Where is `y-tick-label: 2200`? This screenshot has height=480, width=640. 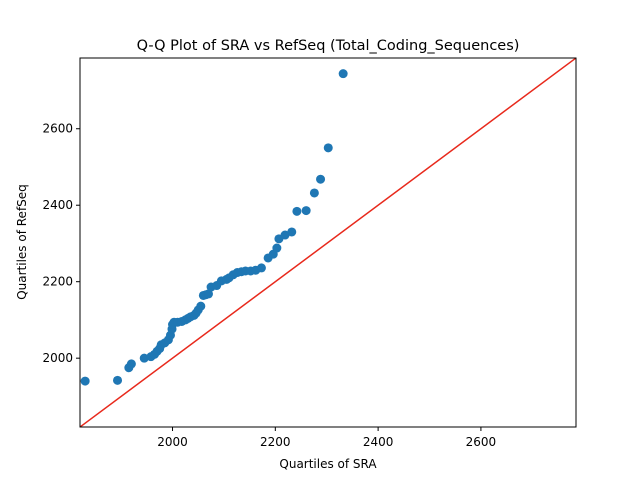 y-tick-label: 2200 is located at coordinates (57, 282).